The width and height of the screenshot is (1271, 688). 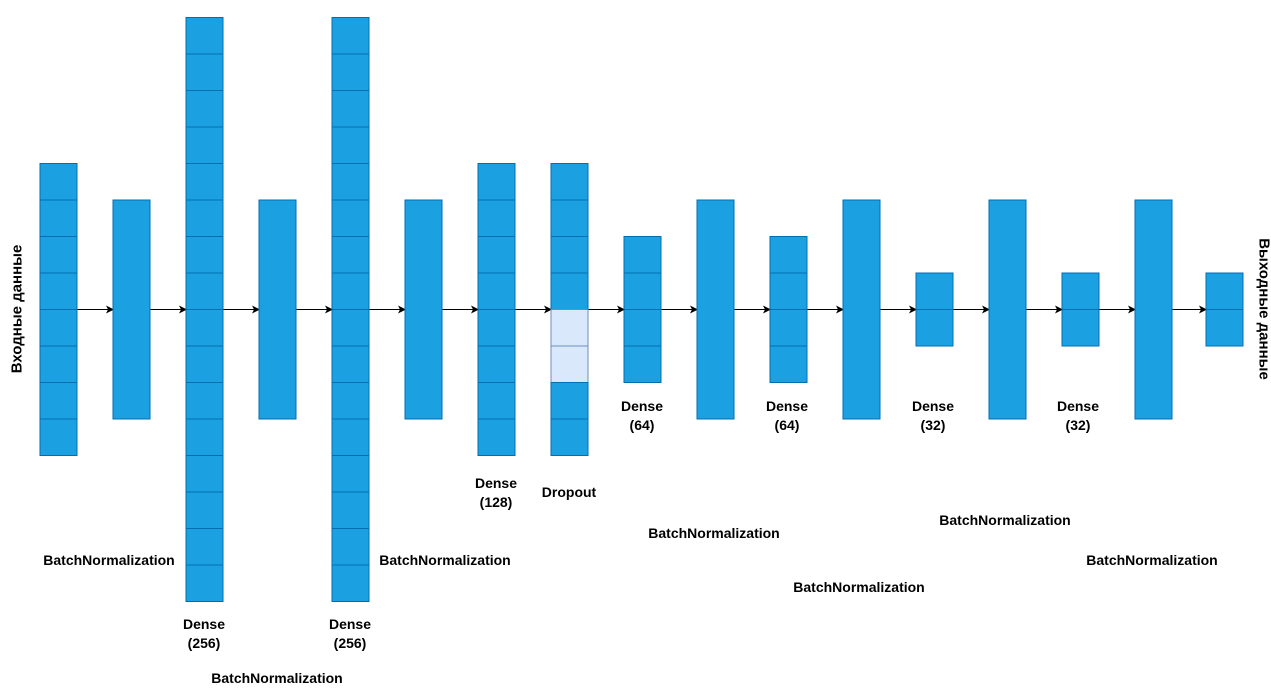 I want to click on layer-15-dense, so click(x=1080, y=309).